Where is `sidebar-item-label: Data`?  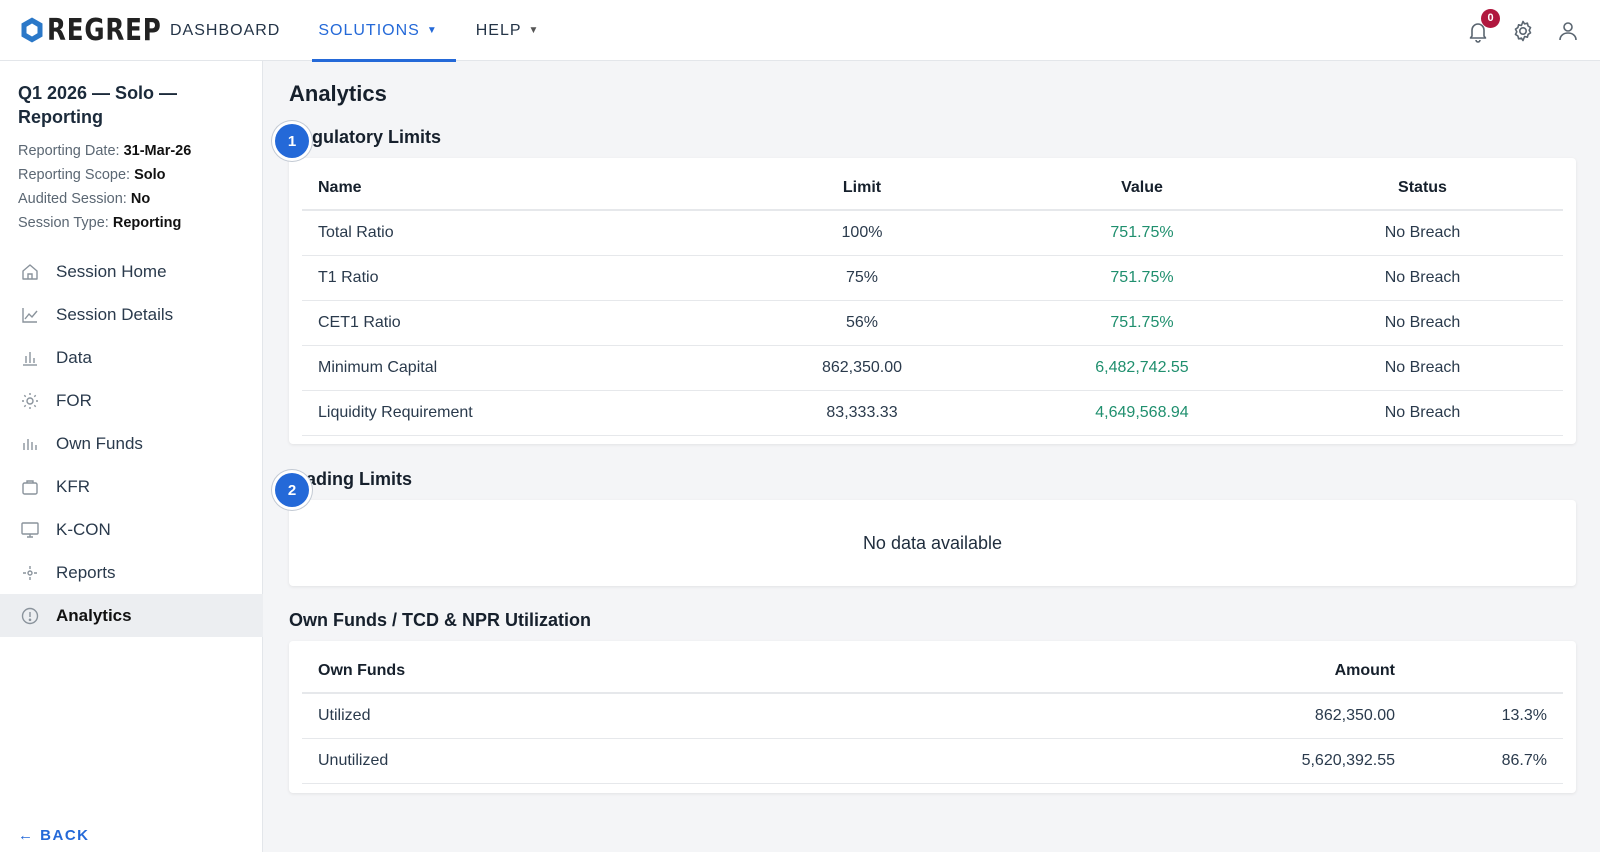 sidebar-item-label: Data is located at coordinates (74, 357).